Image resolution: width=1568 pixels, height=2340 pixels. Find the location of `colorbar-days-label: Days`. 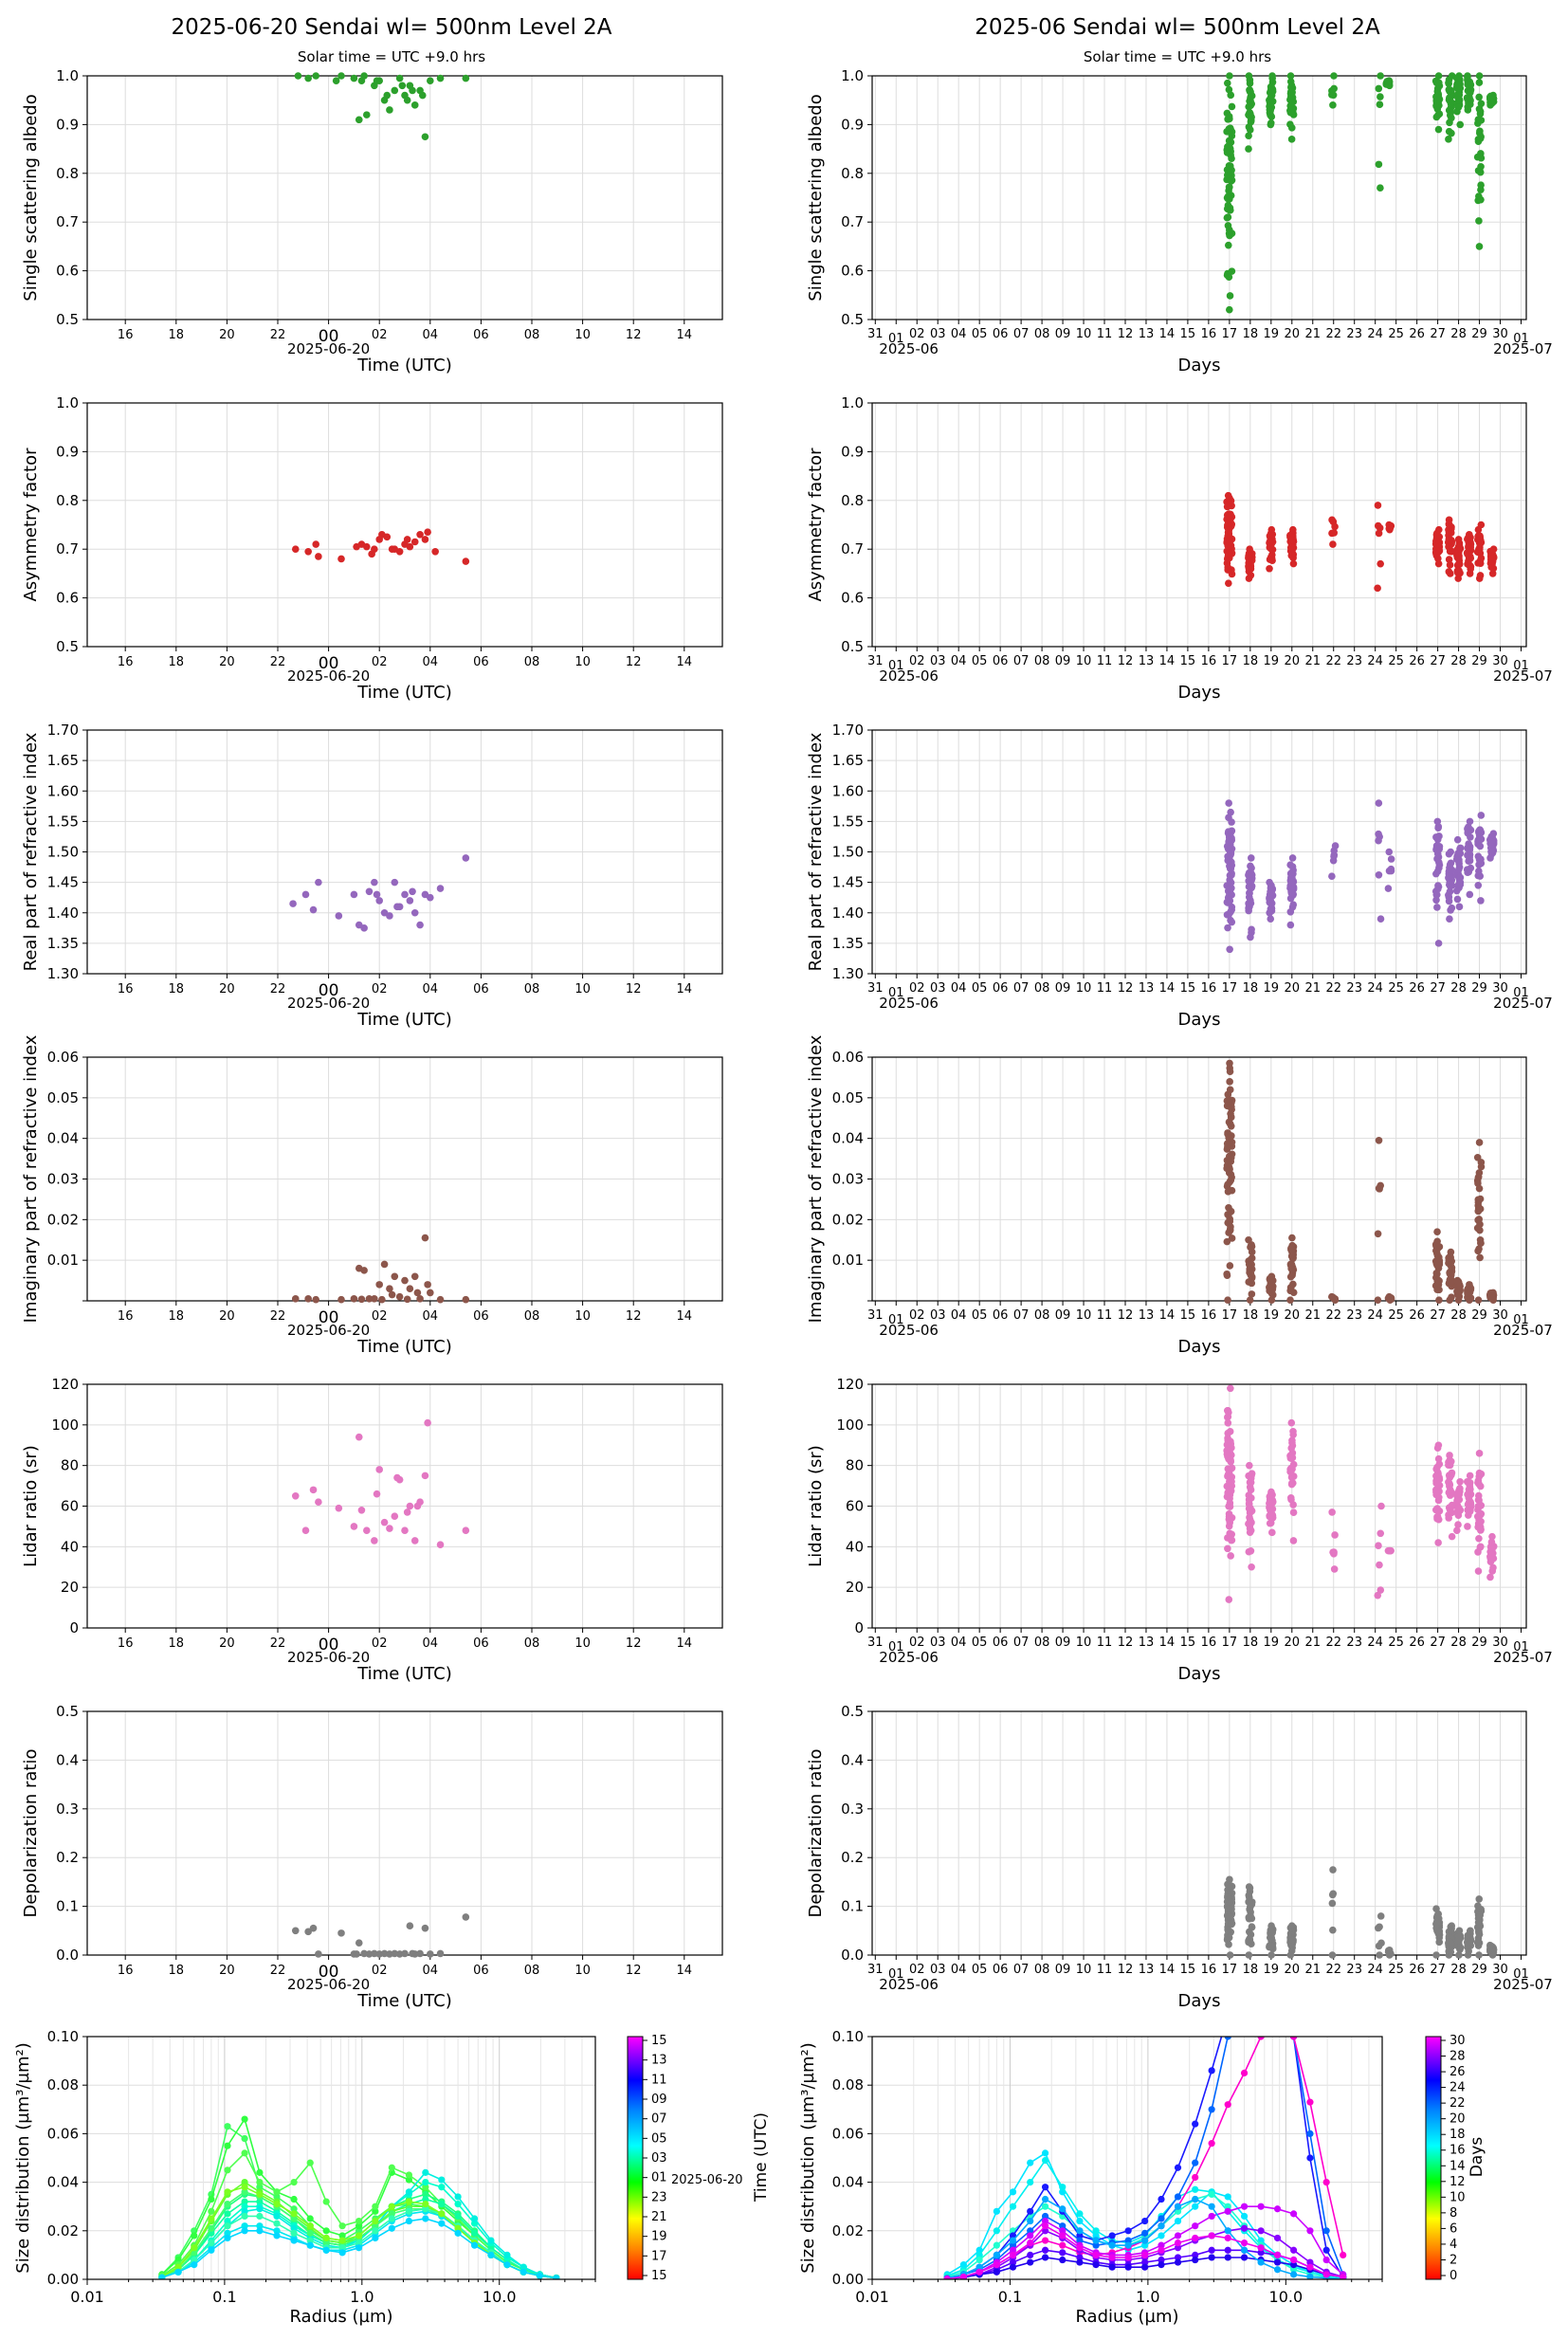

colorbar-days-label: Days is located at coordinates (1477, 2157).